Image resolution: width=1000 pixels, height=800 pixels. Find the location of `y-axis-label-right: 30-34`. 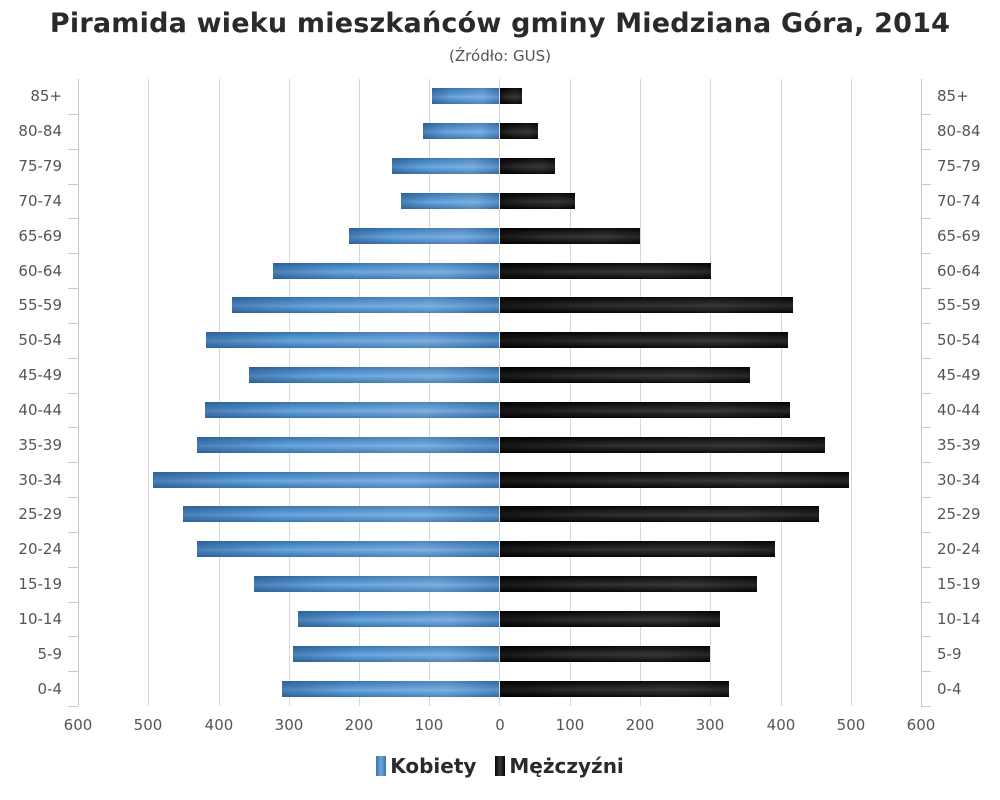

y-axis-label-right: 30-34 is located at coordinates (959, 480).